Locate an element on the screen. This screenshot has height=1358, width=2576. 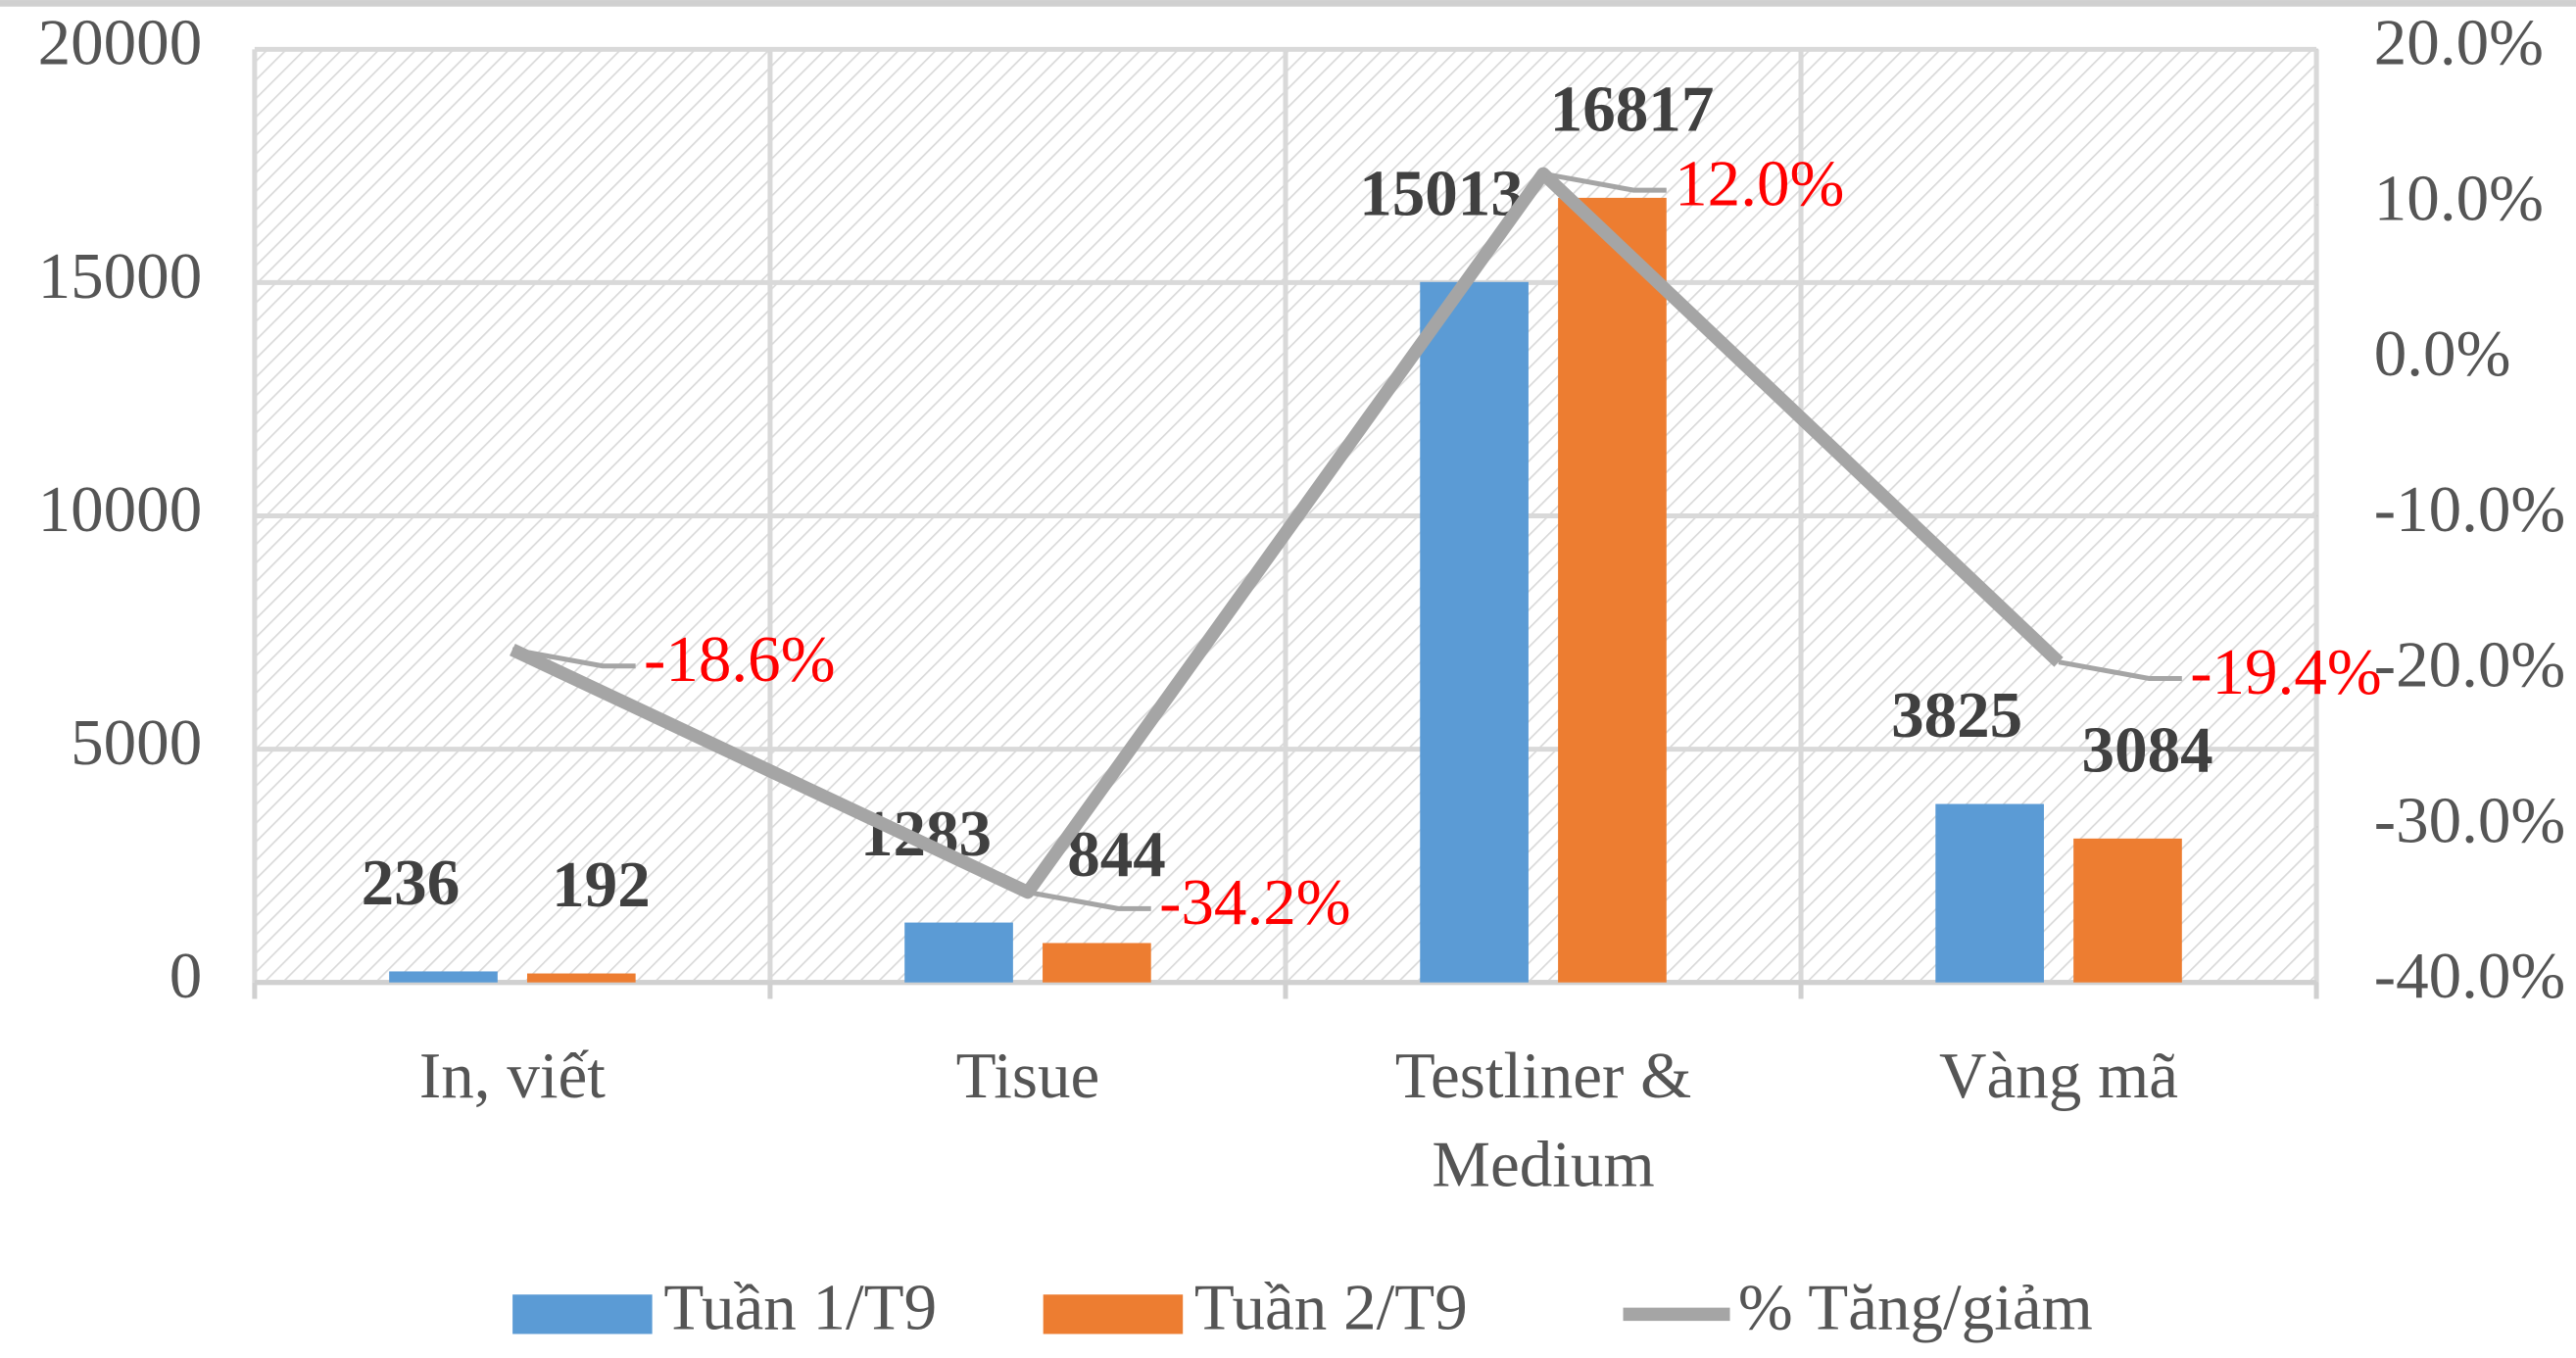
x-tick-label: In, viết is located at coordinates (512, 1075).